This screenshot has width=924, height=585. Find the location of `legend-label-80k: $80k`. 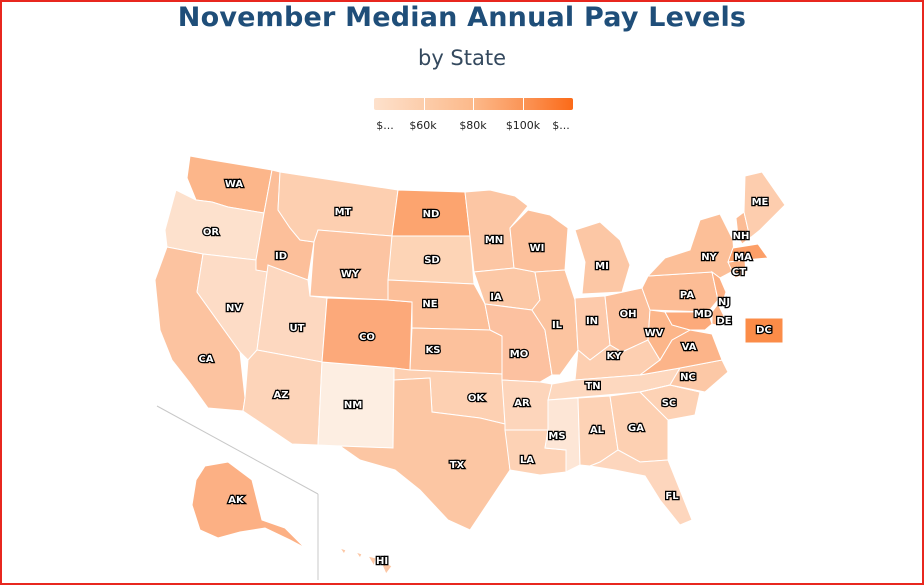

legend-label-80k: $80k is located at coordinates (473, 125).